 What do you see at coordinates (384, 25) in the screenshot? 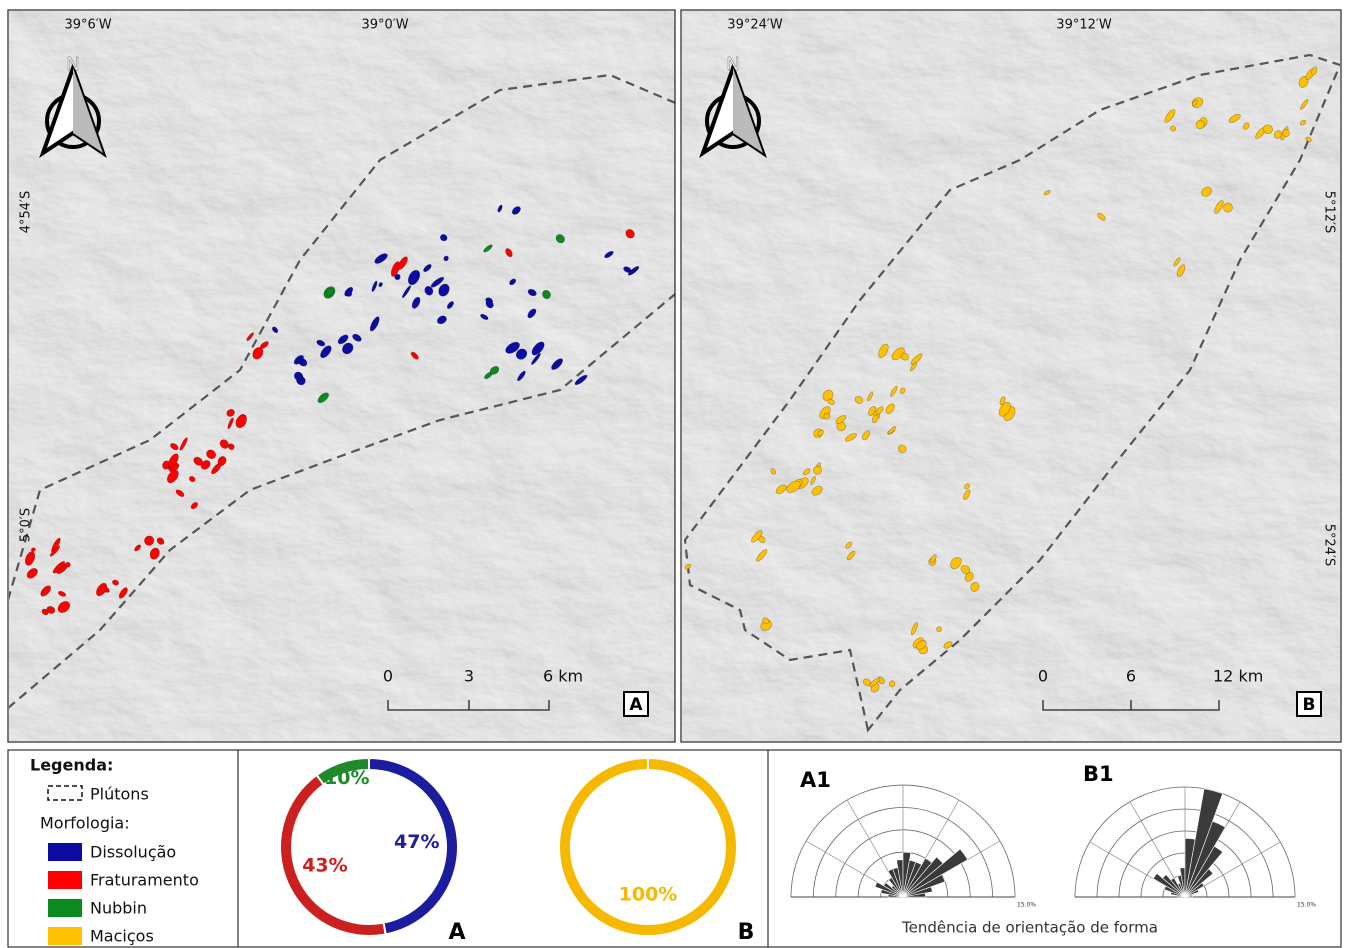
I see `longitude-label: 39°0′W` at bounding box center [384, 25].